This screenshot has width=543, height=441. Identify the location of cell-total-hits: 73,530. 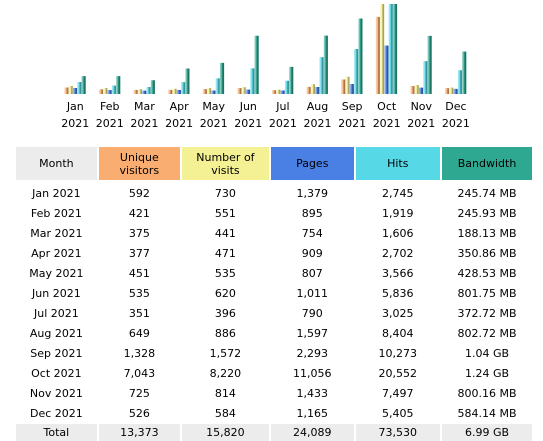
(398, 432).